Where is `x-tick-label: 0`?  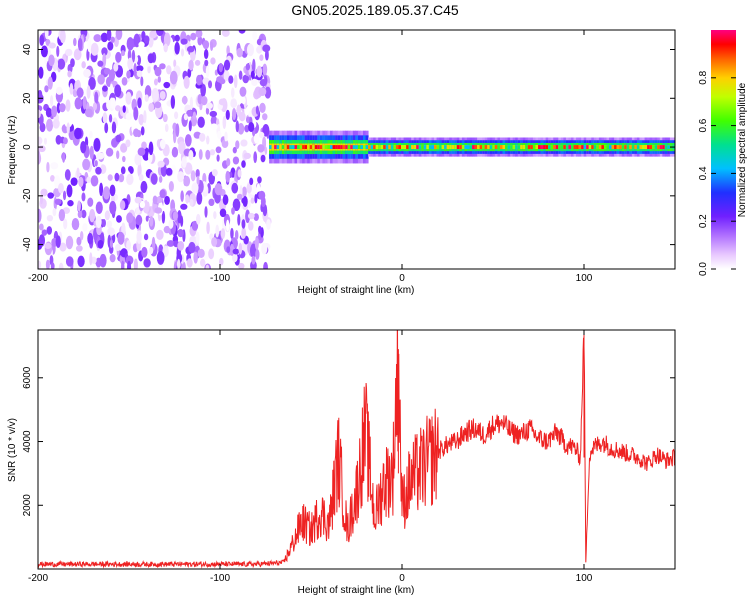
x-tick-label: 0 is located at coordinates (402, 578).